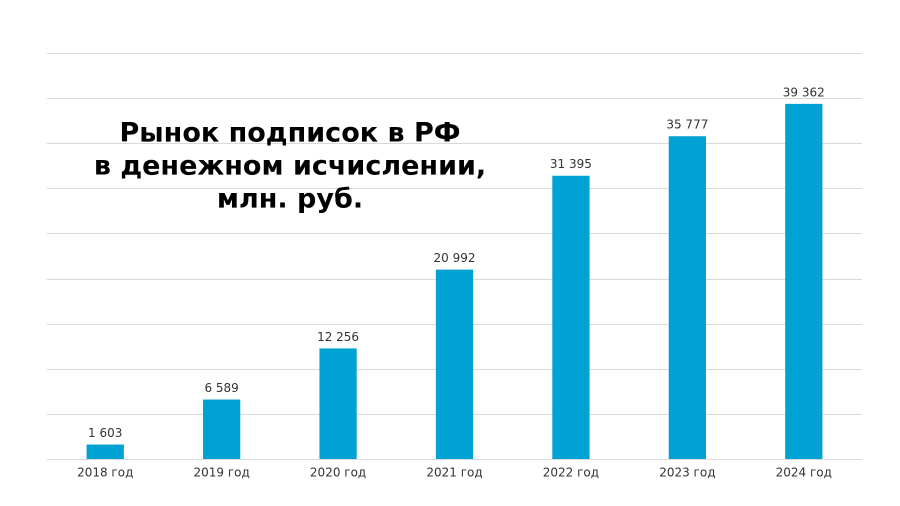  Describe the element at coordinates (290, 199) in the screenshot. I see `chart-title: млн. руб.` at that location.